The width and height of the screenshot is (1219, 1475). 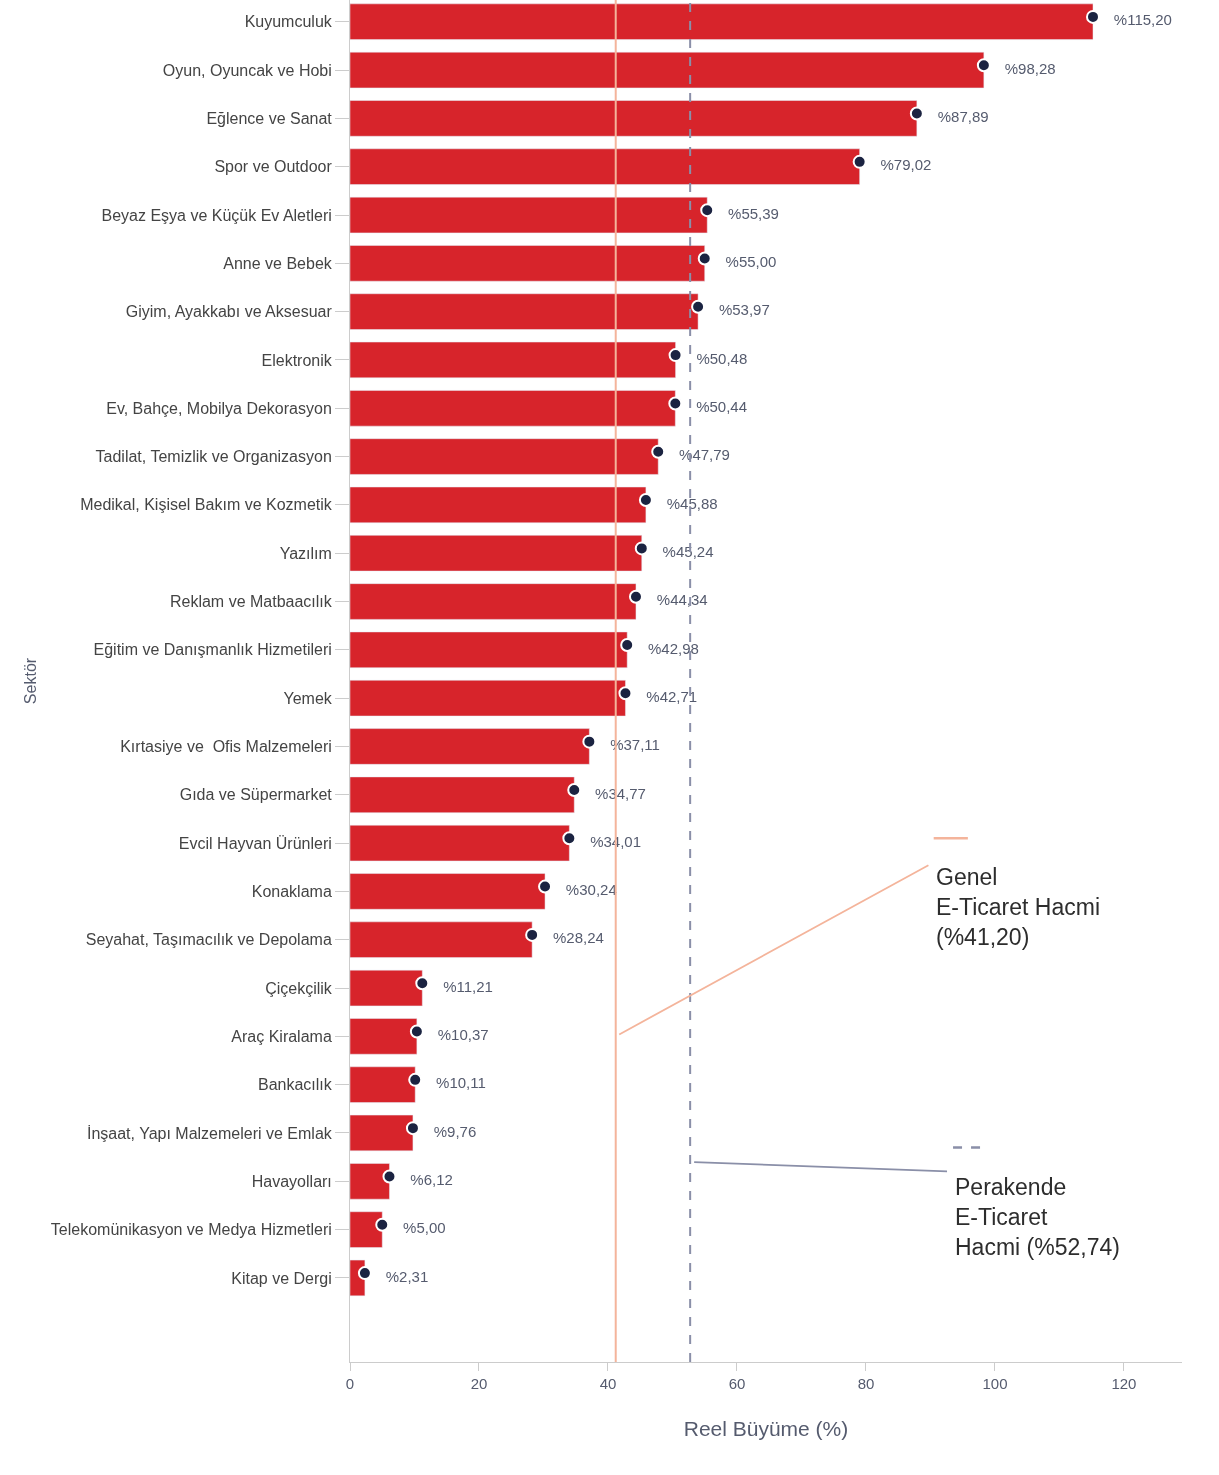 I want to click on y-tick-label: Yemek, so click(x=308, y=698).